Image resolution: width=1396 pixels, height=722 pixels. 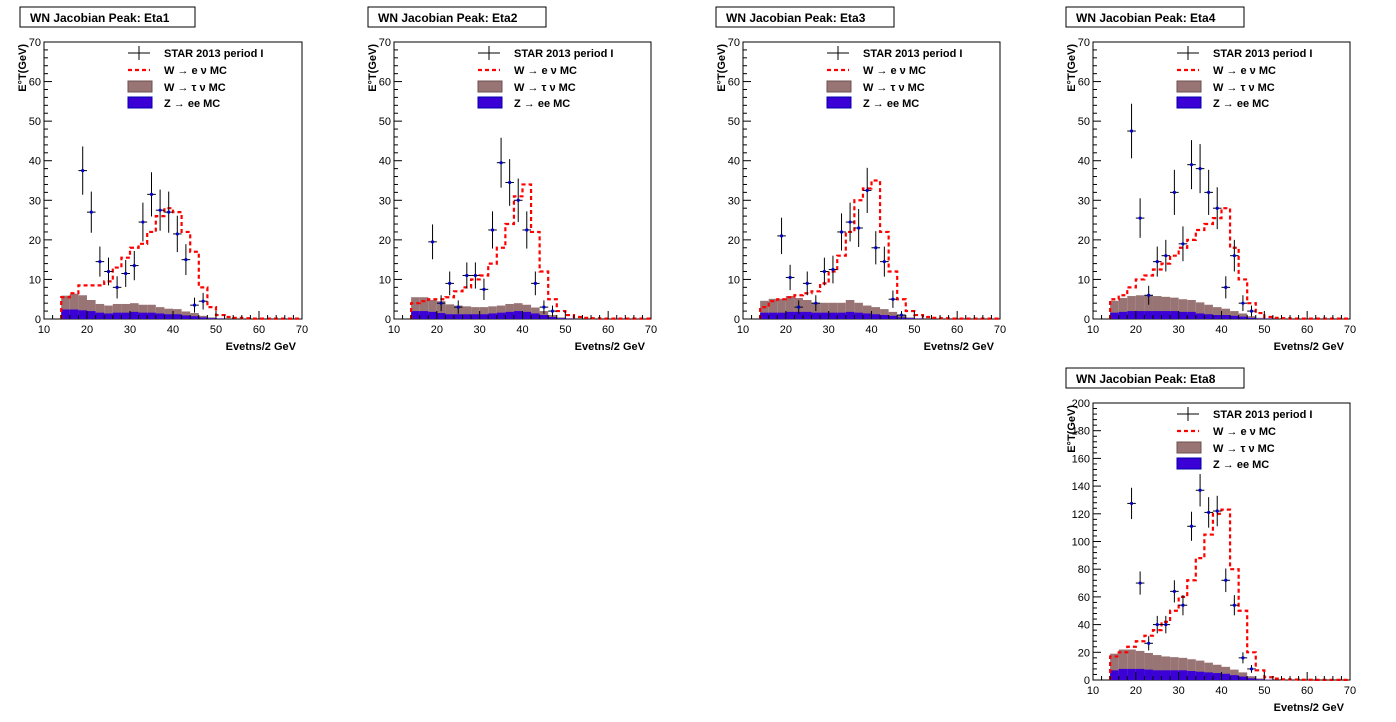 What do you see at coordinates (608, 330) in the screenshot?
I see `x-tick-label: 60` at bounding box center [608, 330].